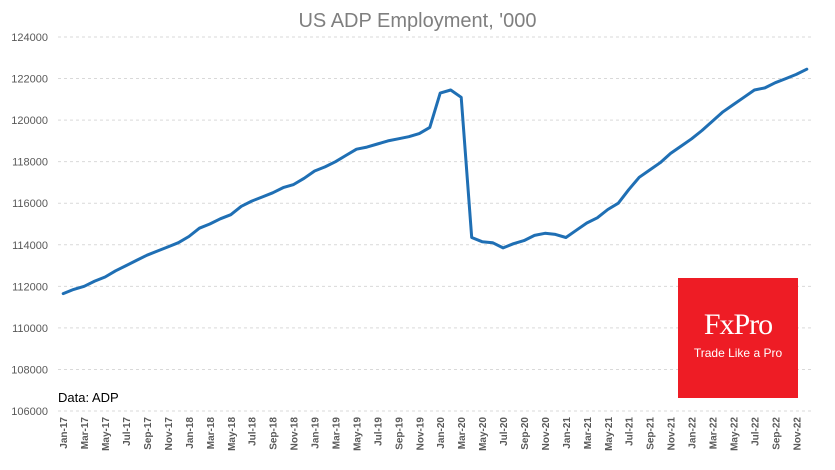  What do you see at coordinates (337, 433) in the screenshot?
I see `x-tick-label: Mar-19` at bounding box center [337, 433].